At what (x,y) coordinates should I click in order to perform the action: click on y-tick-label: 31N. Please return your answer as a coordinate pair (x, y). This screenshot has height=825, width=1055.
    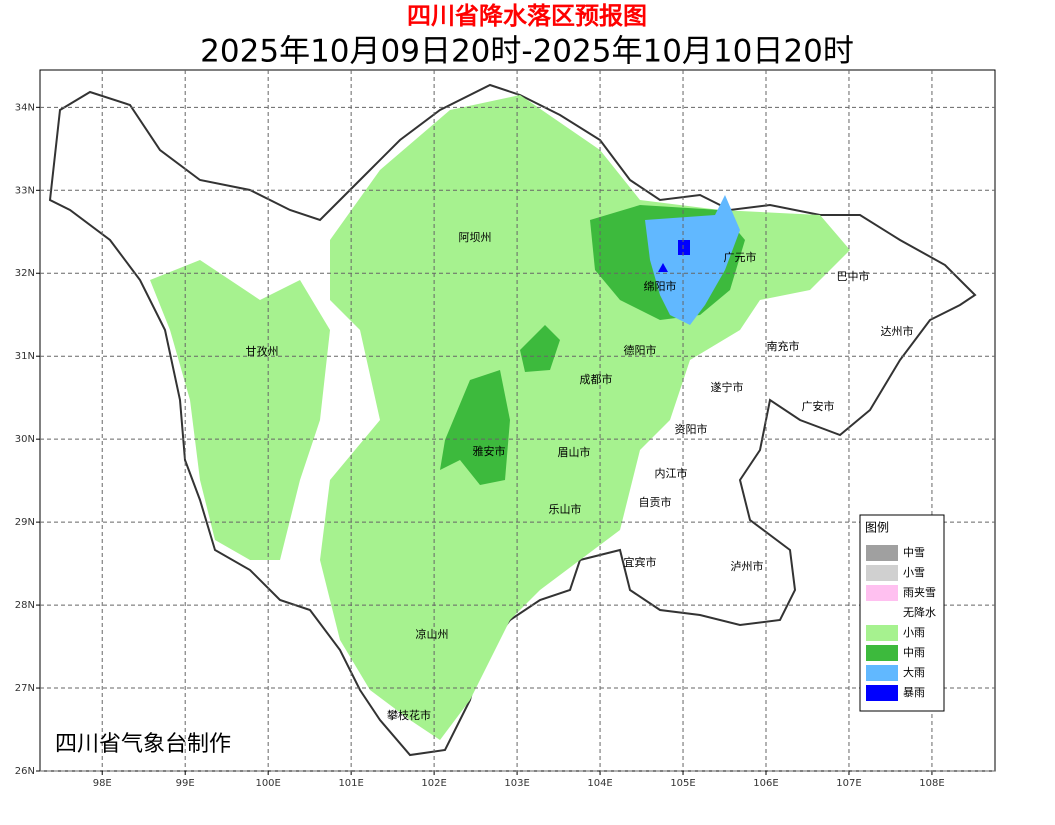
    Looking at the image, I should click on (25, 356).